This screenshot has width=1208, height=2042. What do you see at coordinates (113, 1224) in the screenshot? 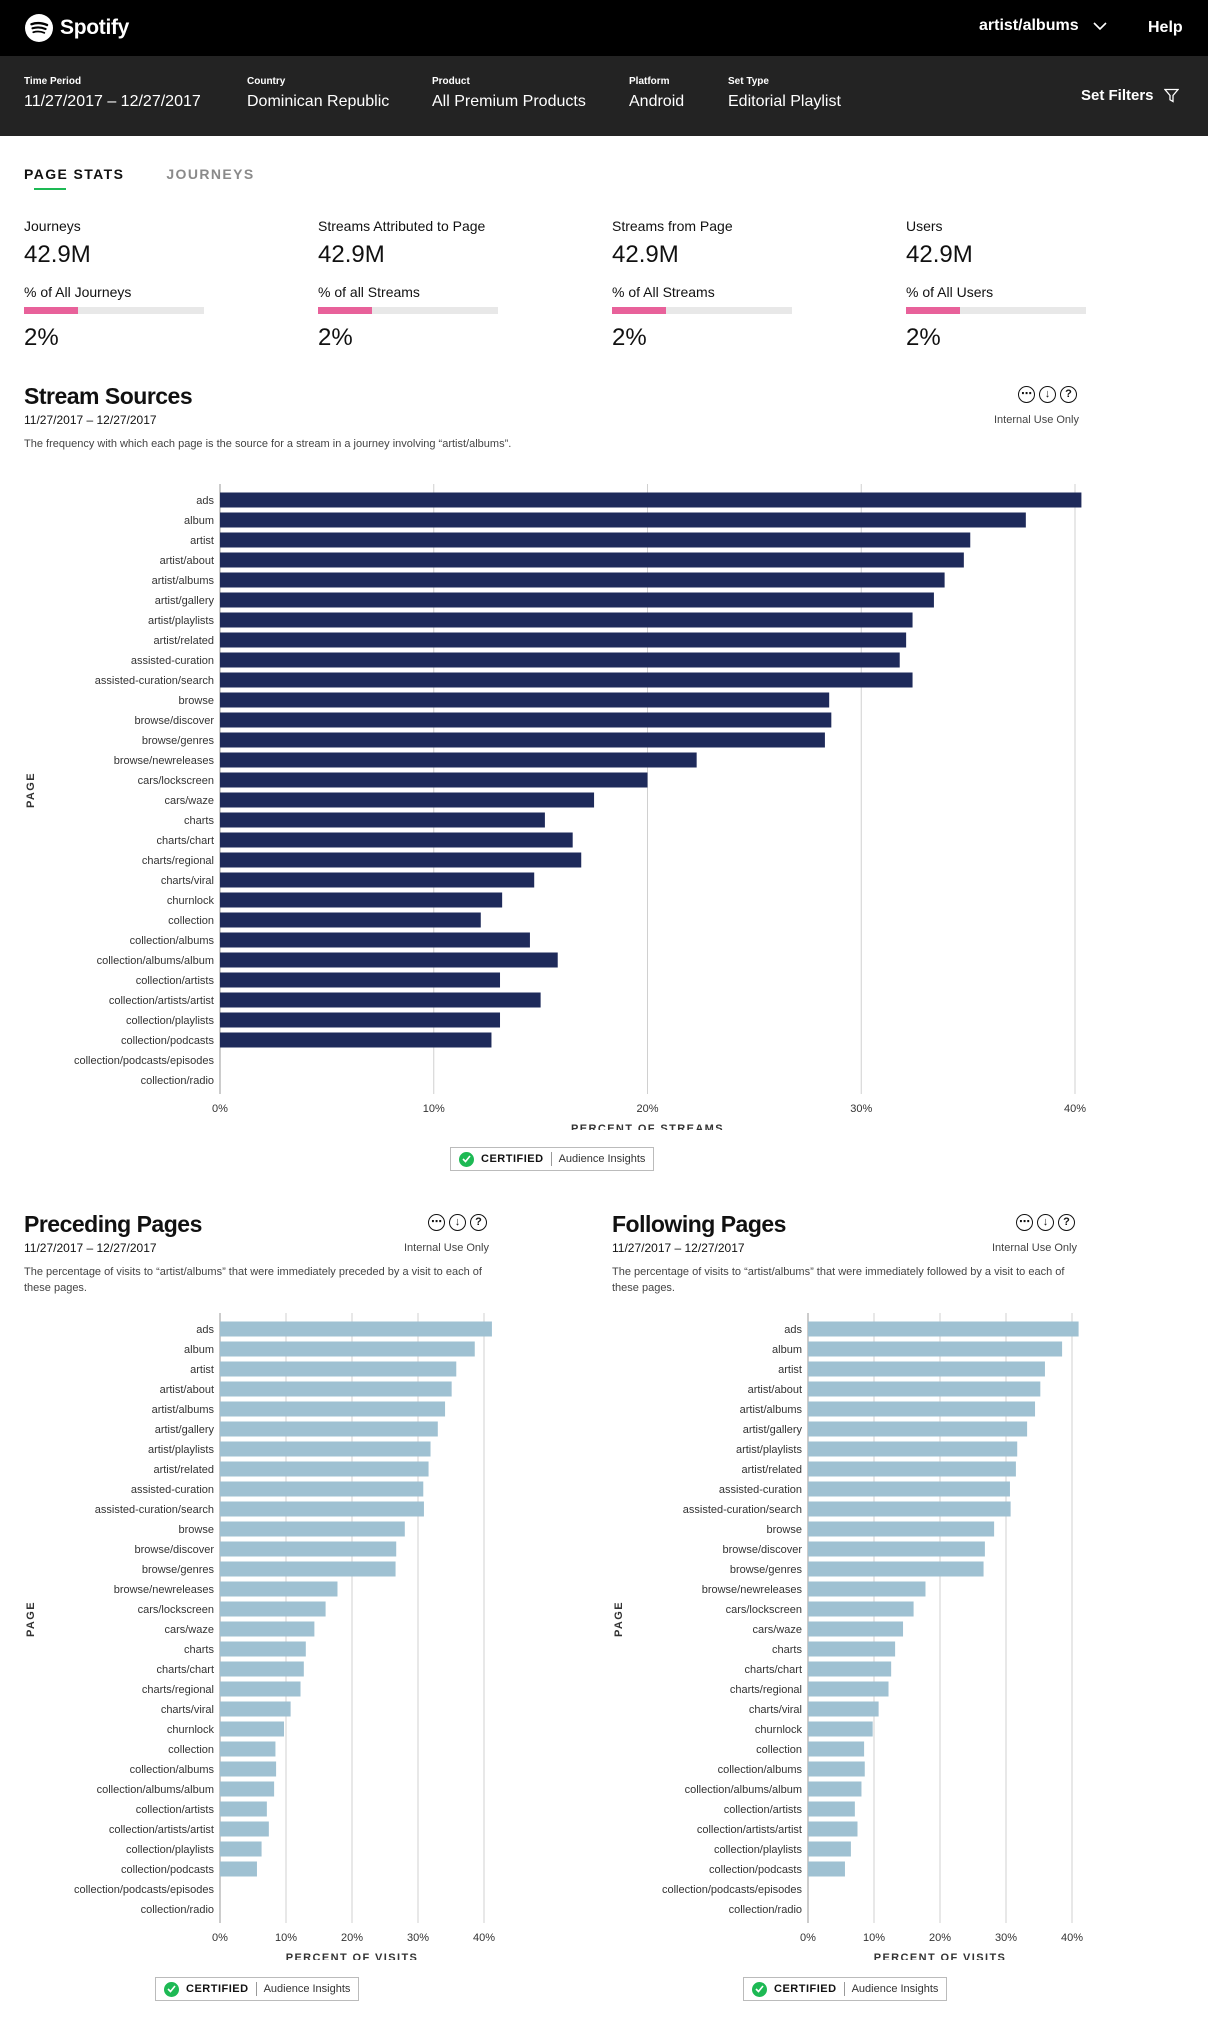
I see `preceding-pages-title: Preceding Pages` at bounding box center [113, 1224].